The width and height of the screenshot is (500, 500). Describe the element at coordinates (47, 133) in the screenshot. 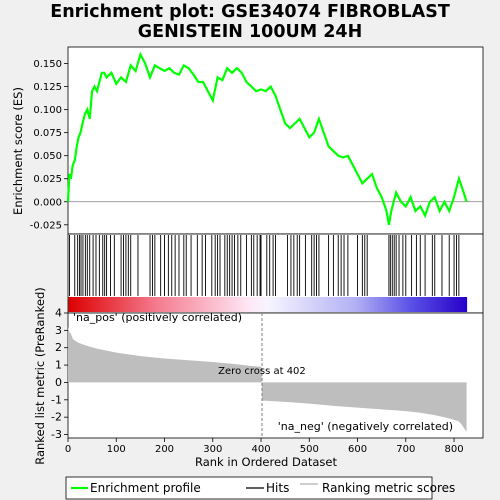

I see `es-ytick-label: 0.075` at that location.